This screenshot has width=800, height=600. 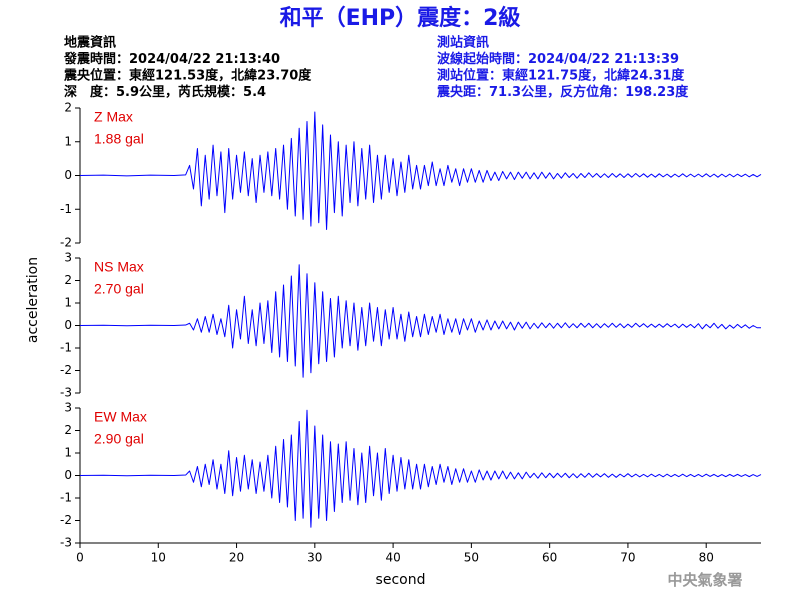 What do you see at coordinates (558, 59) in the screenshot?
I see `station-info: 波線起始時間：2024/04/22 21:13:39` at bounding box center [558, 59].